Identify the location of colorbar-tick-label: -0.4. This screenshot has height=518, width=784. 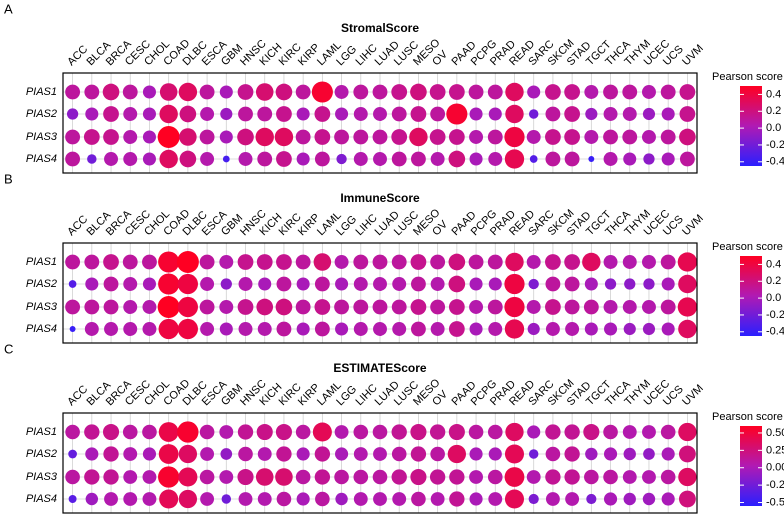
(775, 332).